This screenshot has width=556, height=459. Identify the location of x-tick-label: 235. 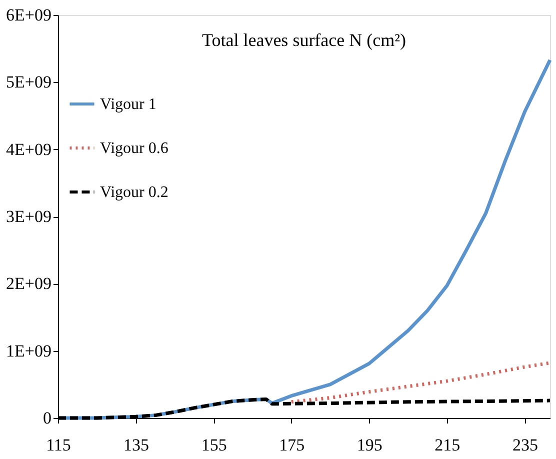
(525, 445).